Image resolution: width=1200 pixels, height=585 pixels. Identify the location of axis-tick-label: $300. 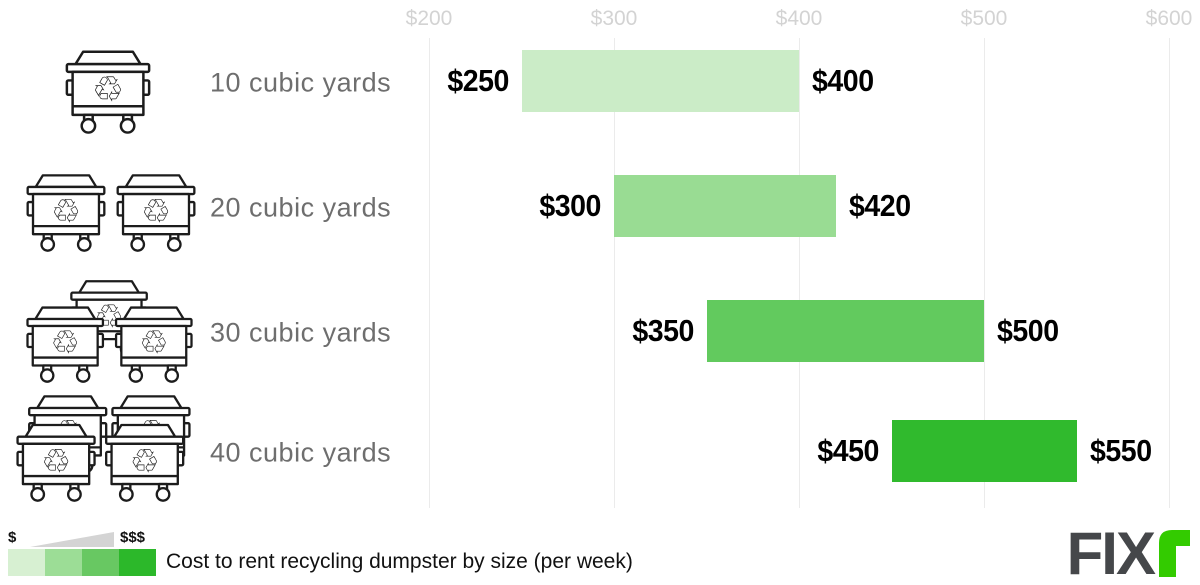
(614, 18).